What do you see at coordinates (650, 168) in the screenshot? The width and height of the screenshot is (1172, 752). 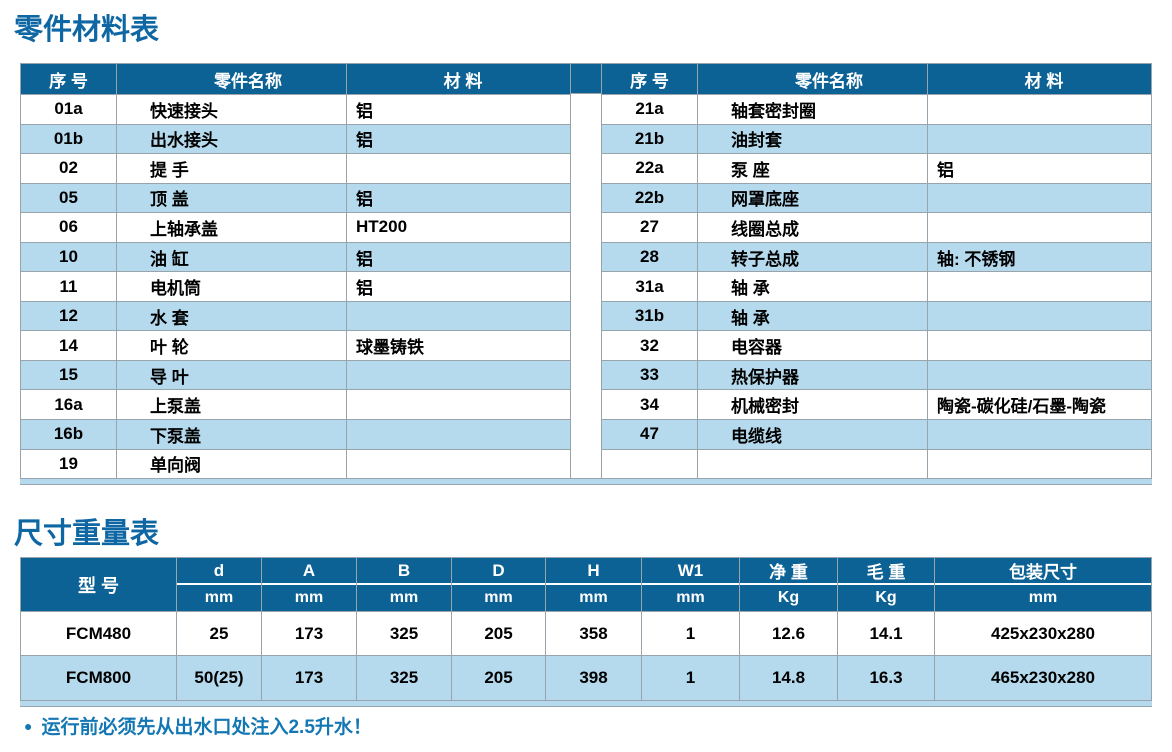 I see `cell-part-no: 22a` at bounding box center [650, 168].